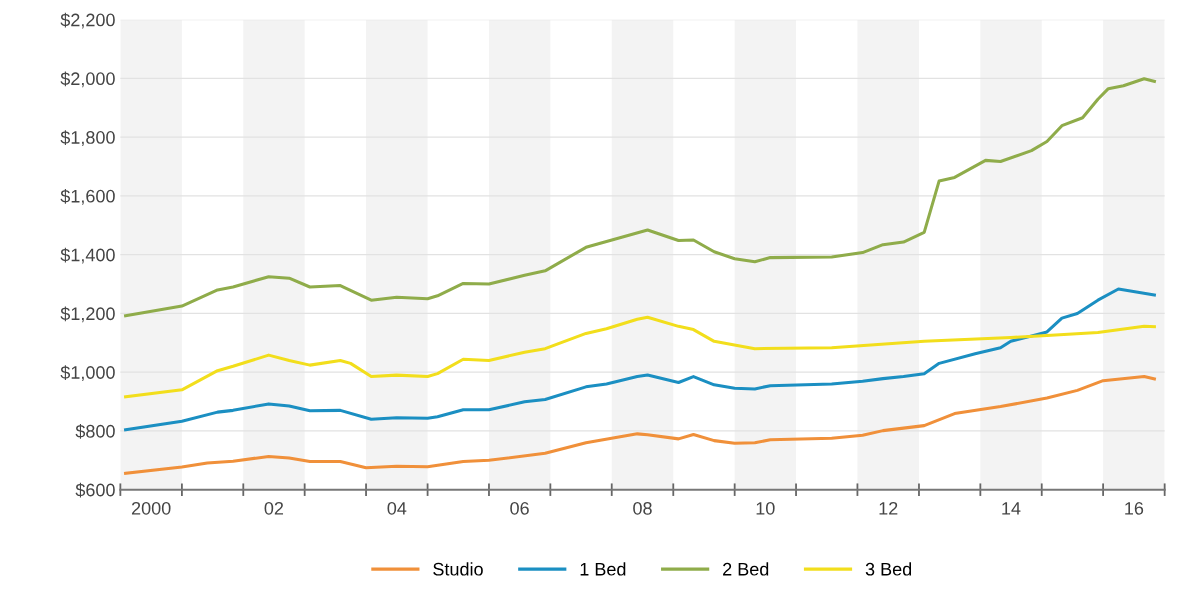  What do you see at coordinates (87, 197) in the screenshot?
I see `y-tick-label: $1,600` at bounding box center [87, 197].